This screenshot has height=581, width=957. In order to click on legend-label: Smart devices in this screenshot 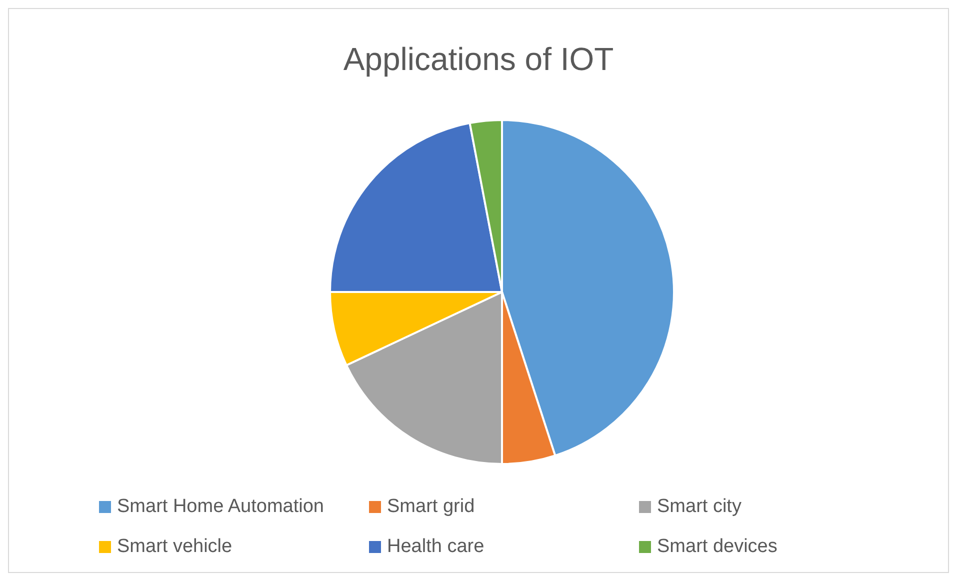, I will do `click(717, 547)`.